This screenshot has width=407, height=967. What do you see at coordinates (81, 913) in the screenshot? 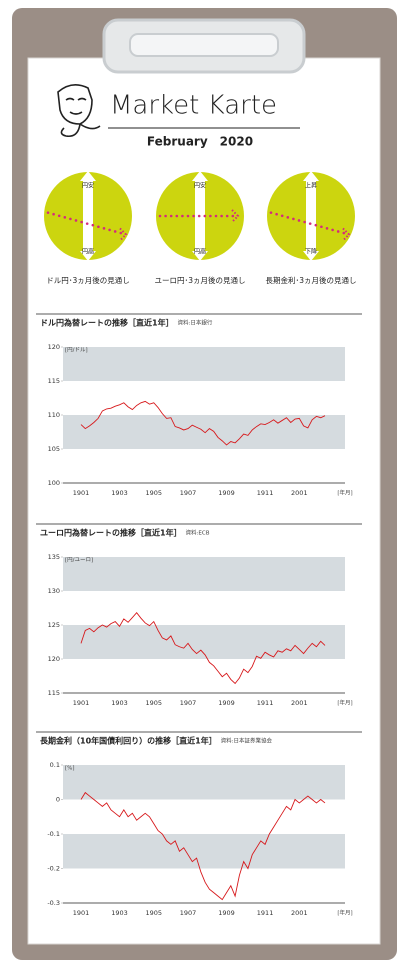
I see `x-tick-label: 1901` at bounding box center [81, 913].